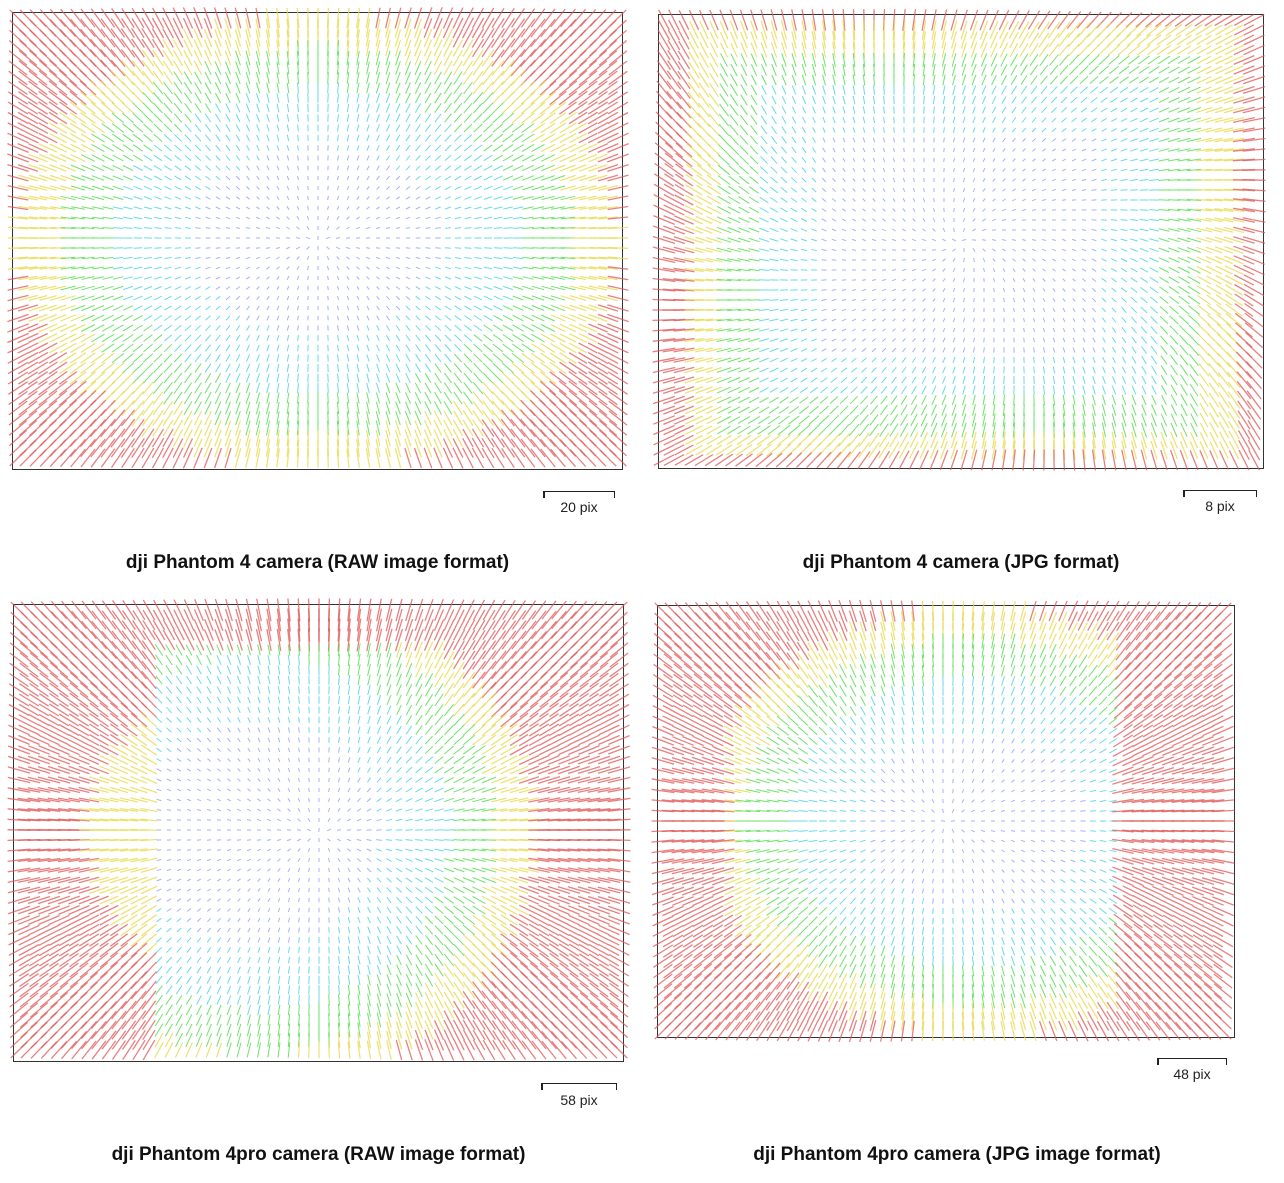  I want to click on scale-bar-label: 20 pix, so click(579, 507).